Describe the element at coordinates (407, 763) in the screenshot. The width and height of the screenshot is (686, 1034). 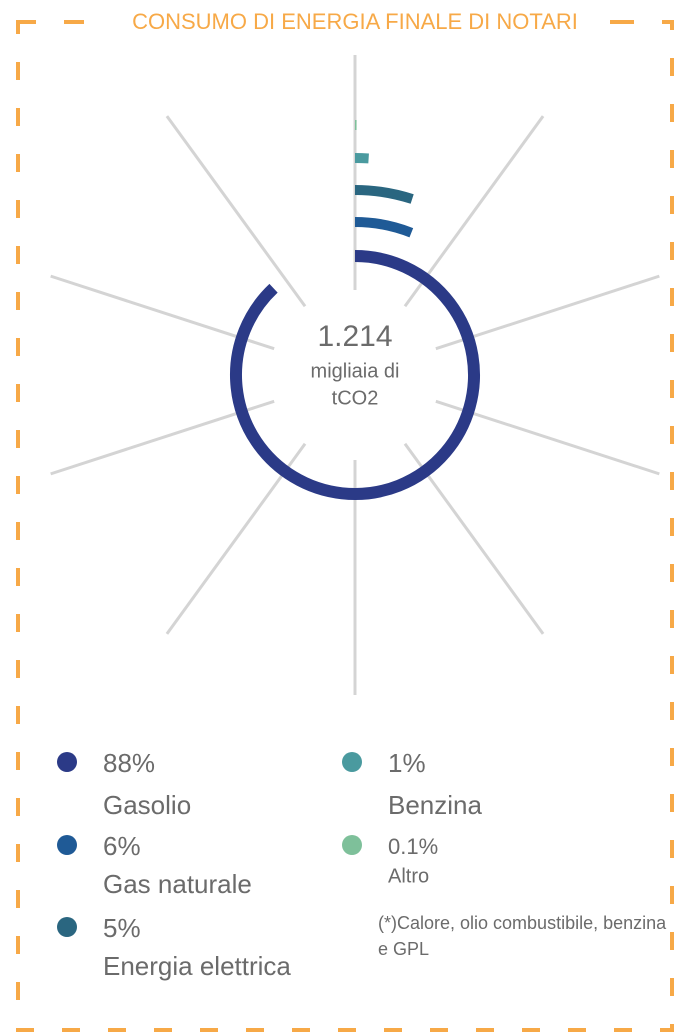
I see `legend-value: 1%` at that location.